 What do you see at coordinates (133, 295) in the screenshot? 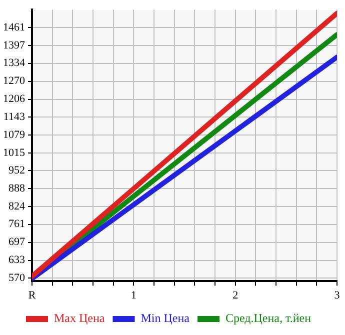
I see `x-tick-label: 1` at bounding box center [133, 295].